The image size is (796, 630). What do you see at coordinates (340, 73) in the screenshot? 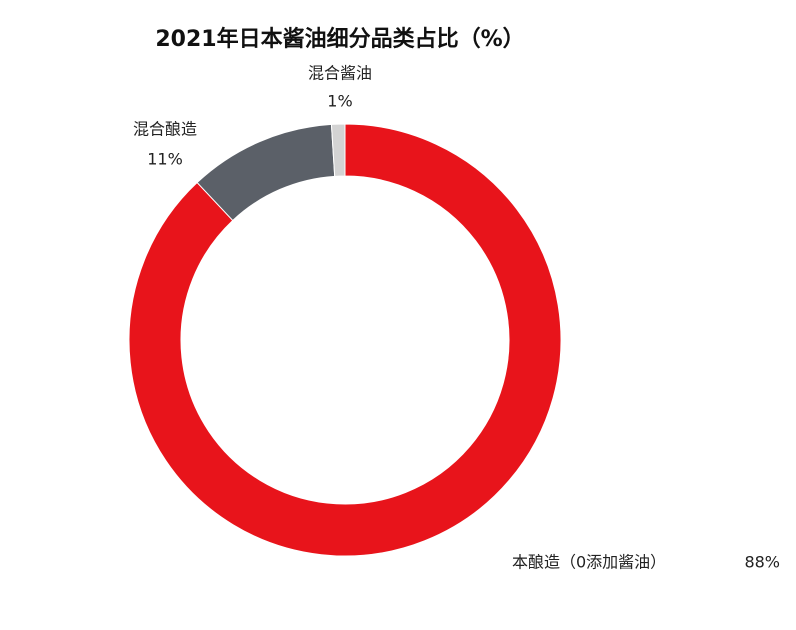
I see `slice-label: 混合酱油` at bounding box center [340, 73].